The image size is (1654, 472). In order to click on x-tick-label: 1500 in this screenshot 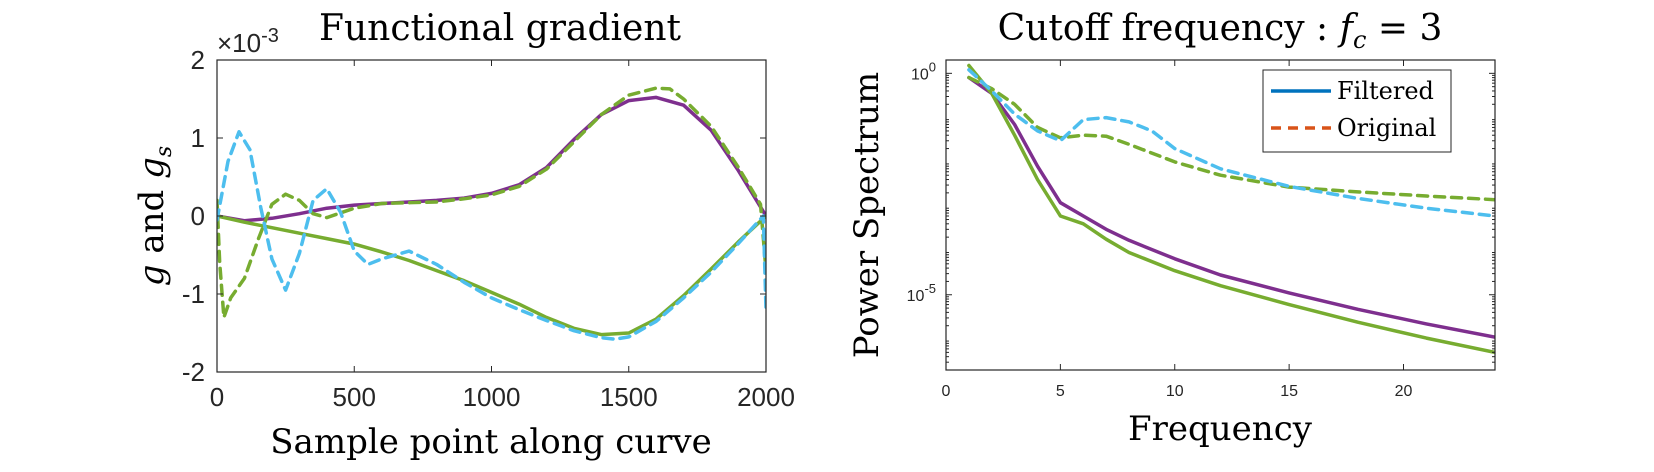, I will do `click(629, 397)`.